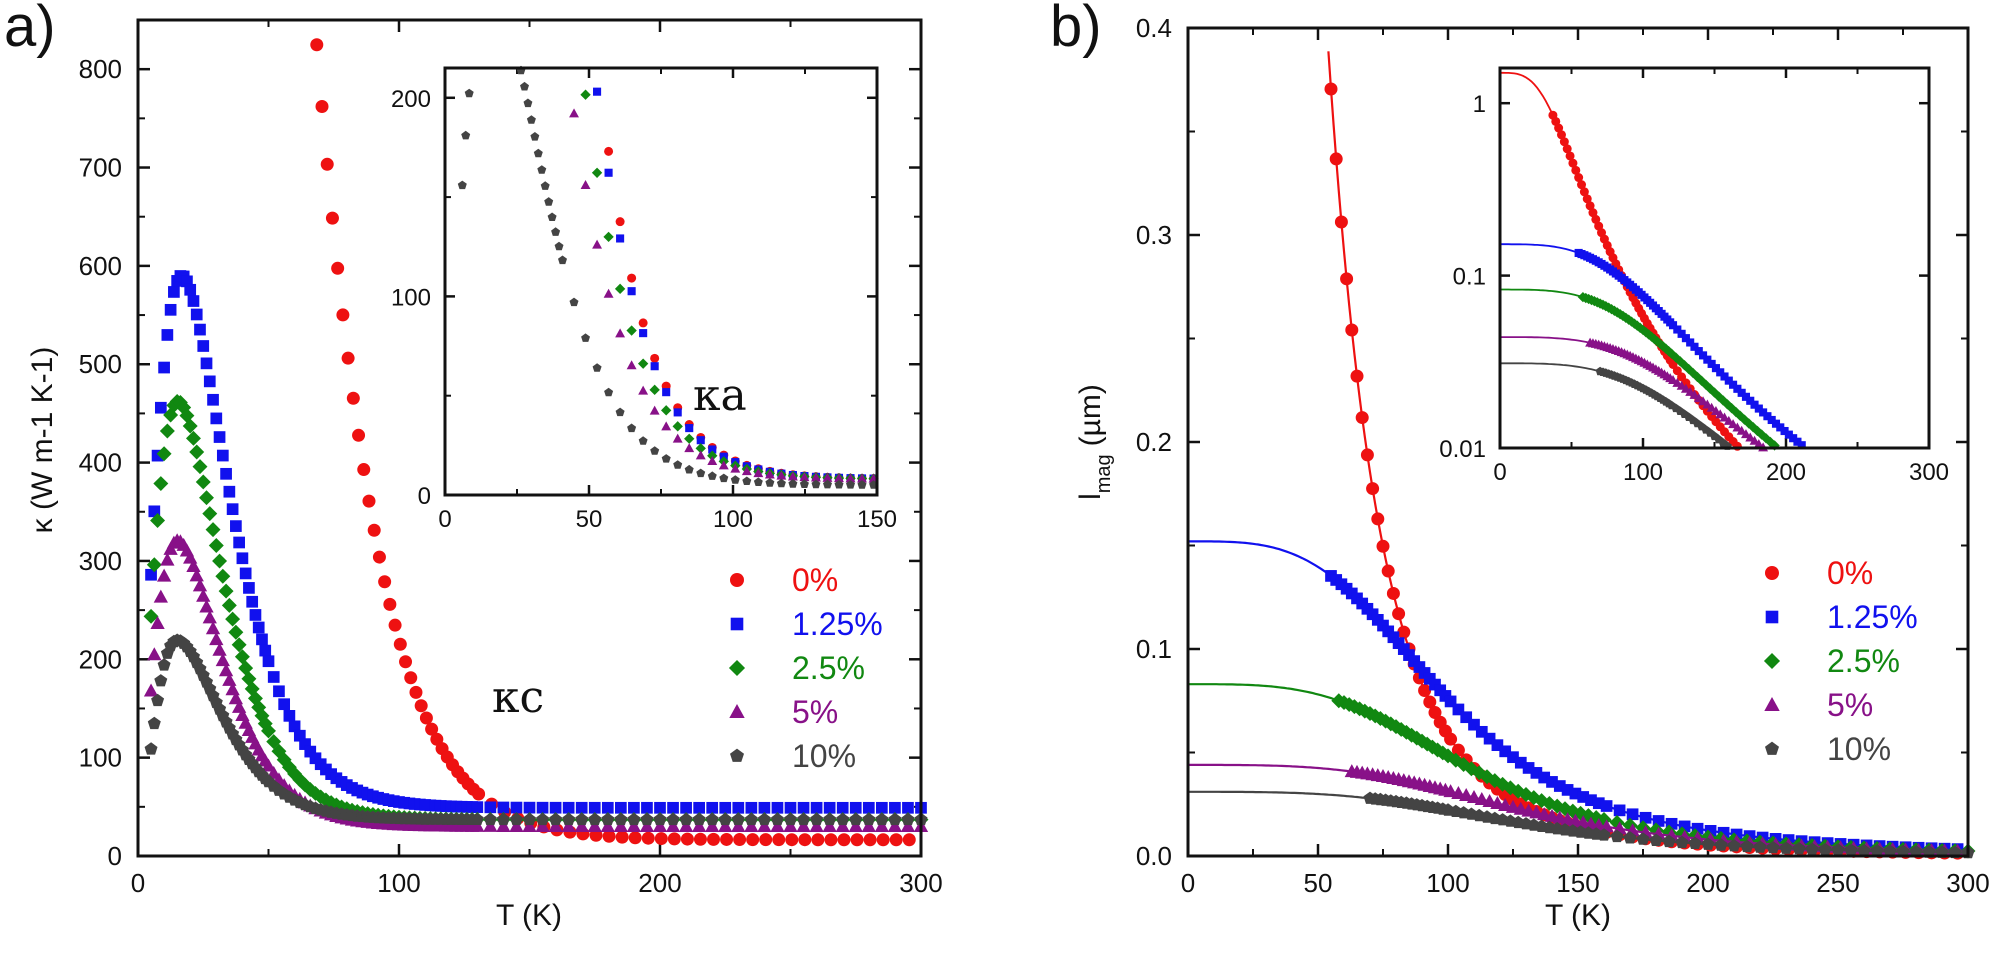 The image size is (2000, 953). Describe the element at coordinates (659, 883) in the screenshot. I see `x-tick-label: 200` at that location.